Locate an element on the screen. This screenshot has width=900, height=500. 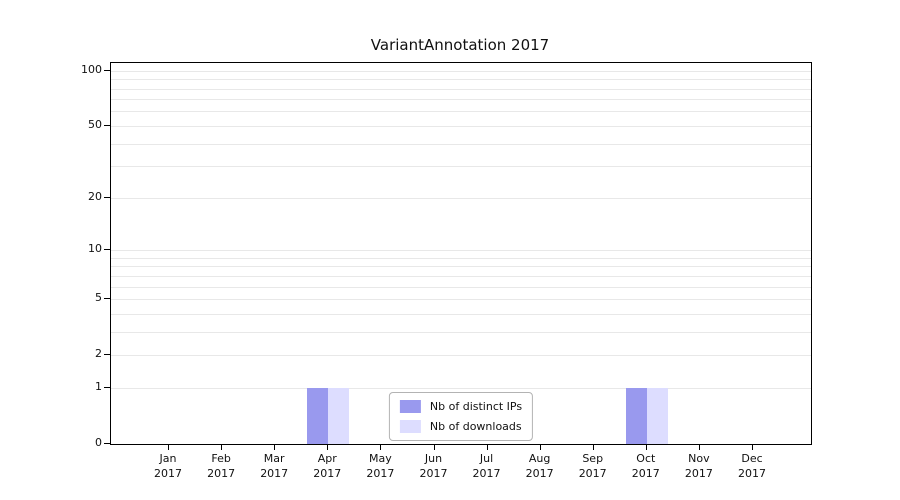
y-tick-label: 50 is located at coordinates (95, 124).